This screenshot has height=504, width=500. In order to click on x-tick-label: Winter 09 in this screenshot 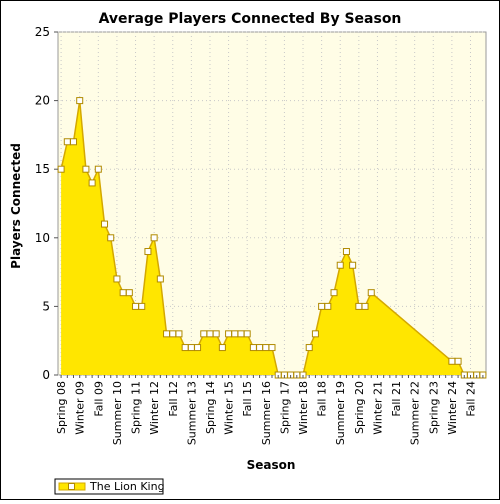, I will do `click(80, 408)`.